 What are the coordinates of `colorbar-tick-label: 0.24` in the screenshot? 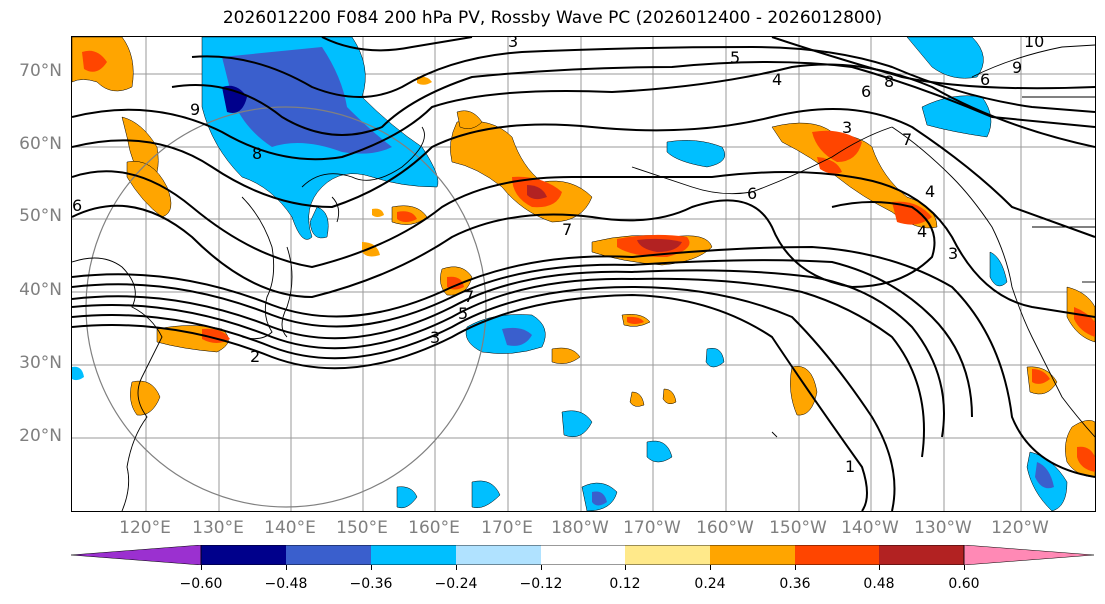 It's located at (710, 584).